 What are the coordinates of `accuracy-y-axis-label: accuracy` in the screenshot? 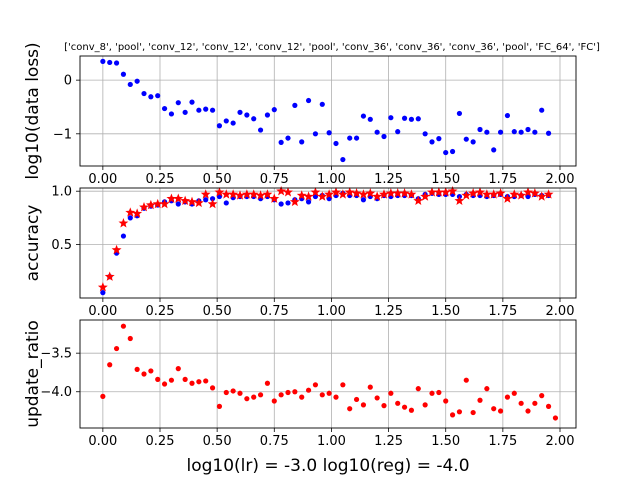 It's located at (33, 243).